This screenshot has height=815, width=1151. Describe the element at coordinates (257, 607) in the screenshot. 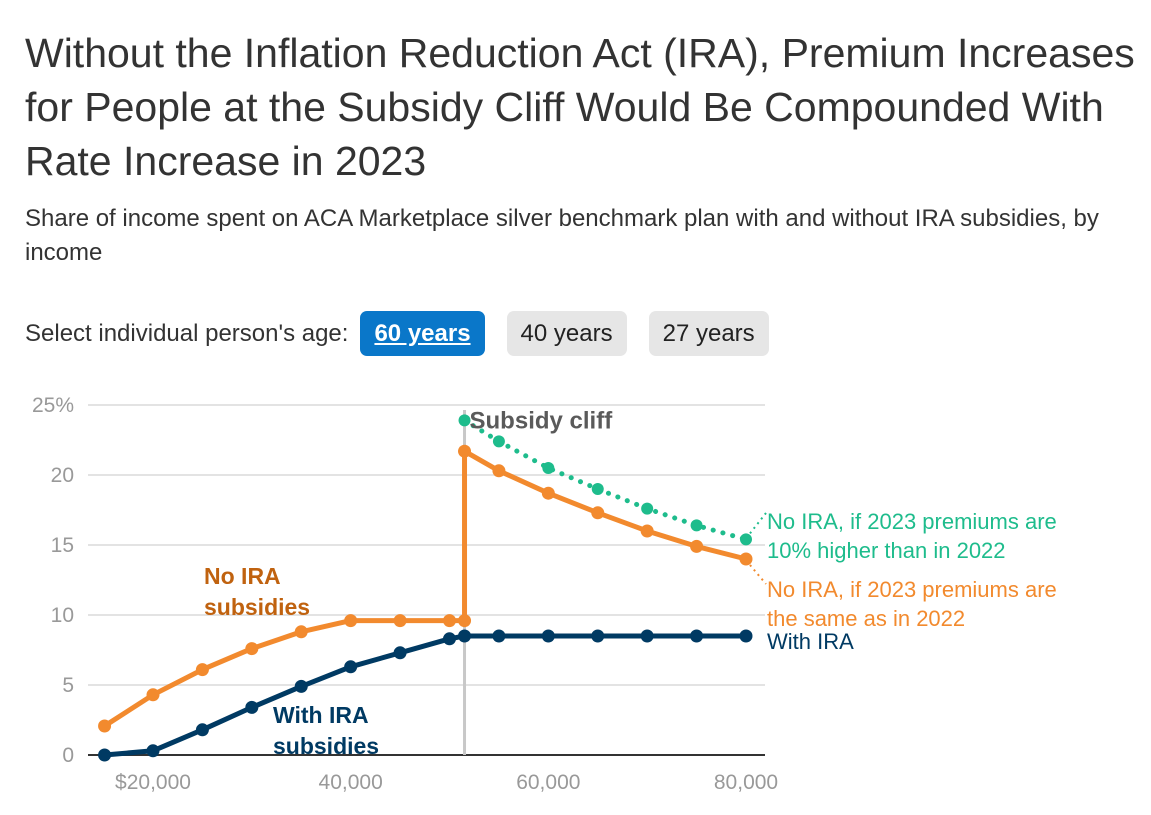

I see `annotation-no_ira_label: subsidies` at that location.